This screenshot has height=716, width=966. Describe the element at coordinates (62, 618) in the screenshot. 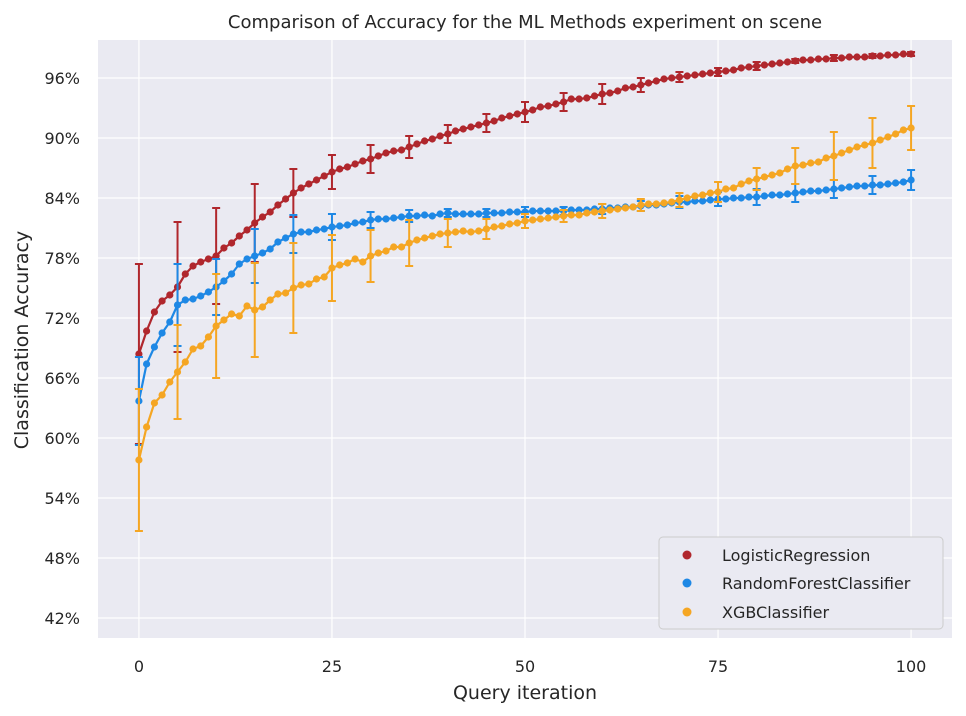

I see `y-tick-label: 42%` at that location.